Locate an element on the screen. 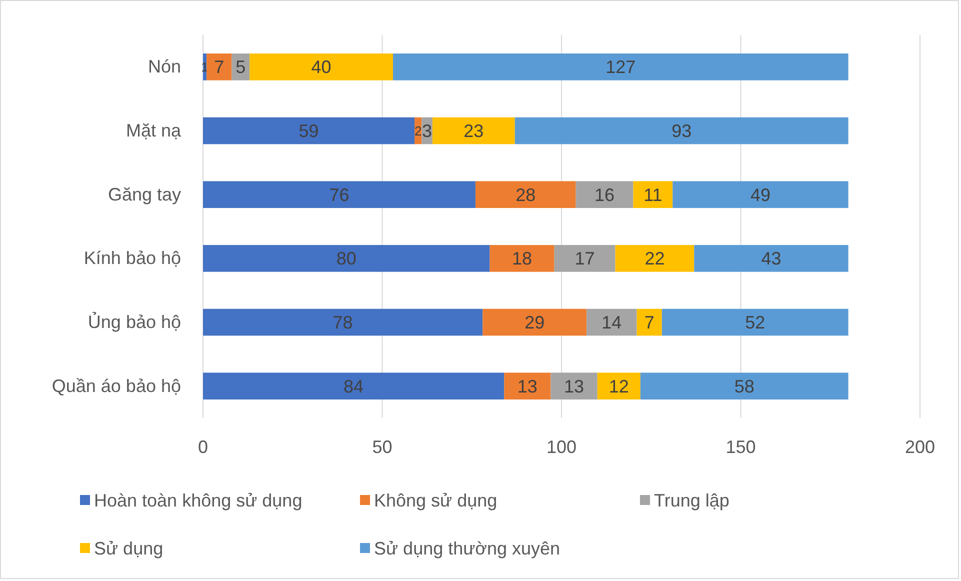 The image size is (961, 581). data-label: 28 is located at coordinates (526, 194).